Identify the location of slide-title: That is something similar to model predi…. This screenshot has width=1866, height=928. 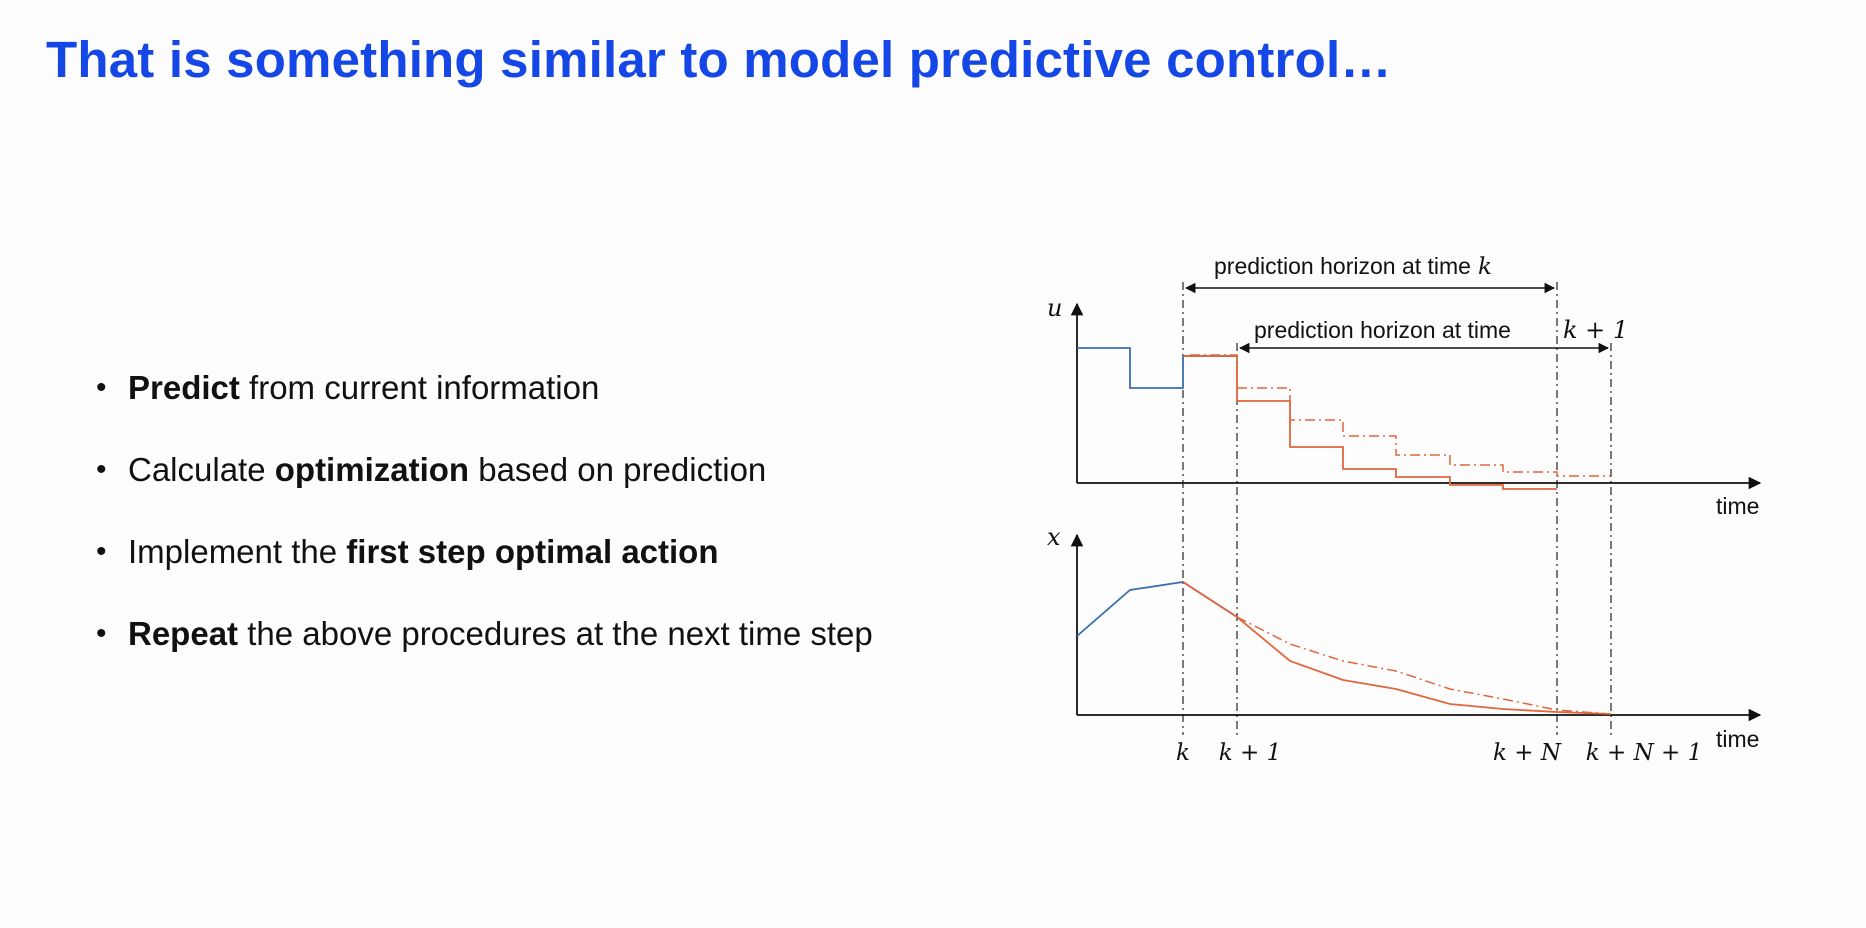
(719, 59).